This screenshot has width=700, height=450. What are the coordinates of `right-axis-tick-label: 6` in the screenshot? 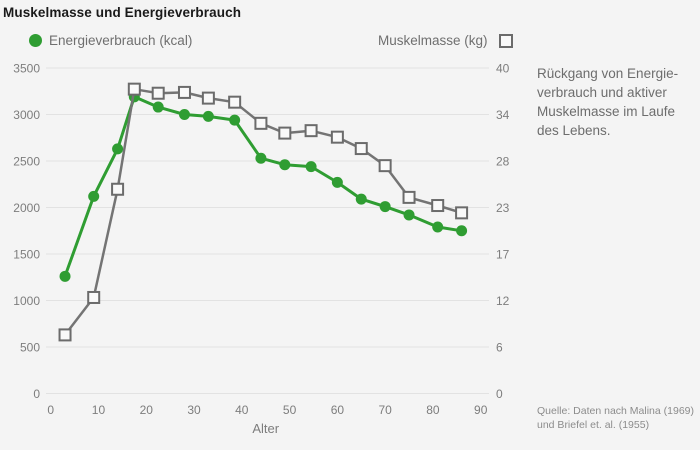 It's located at (499, 348).